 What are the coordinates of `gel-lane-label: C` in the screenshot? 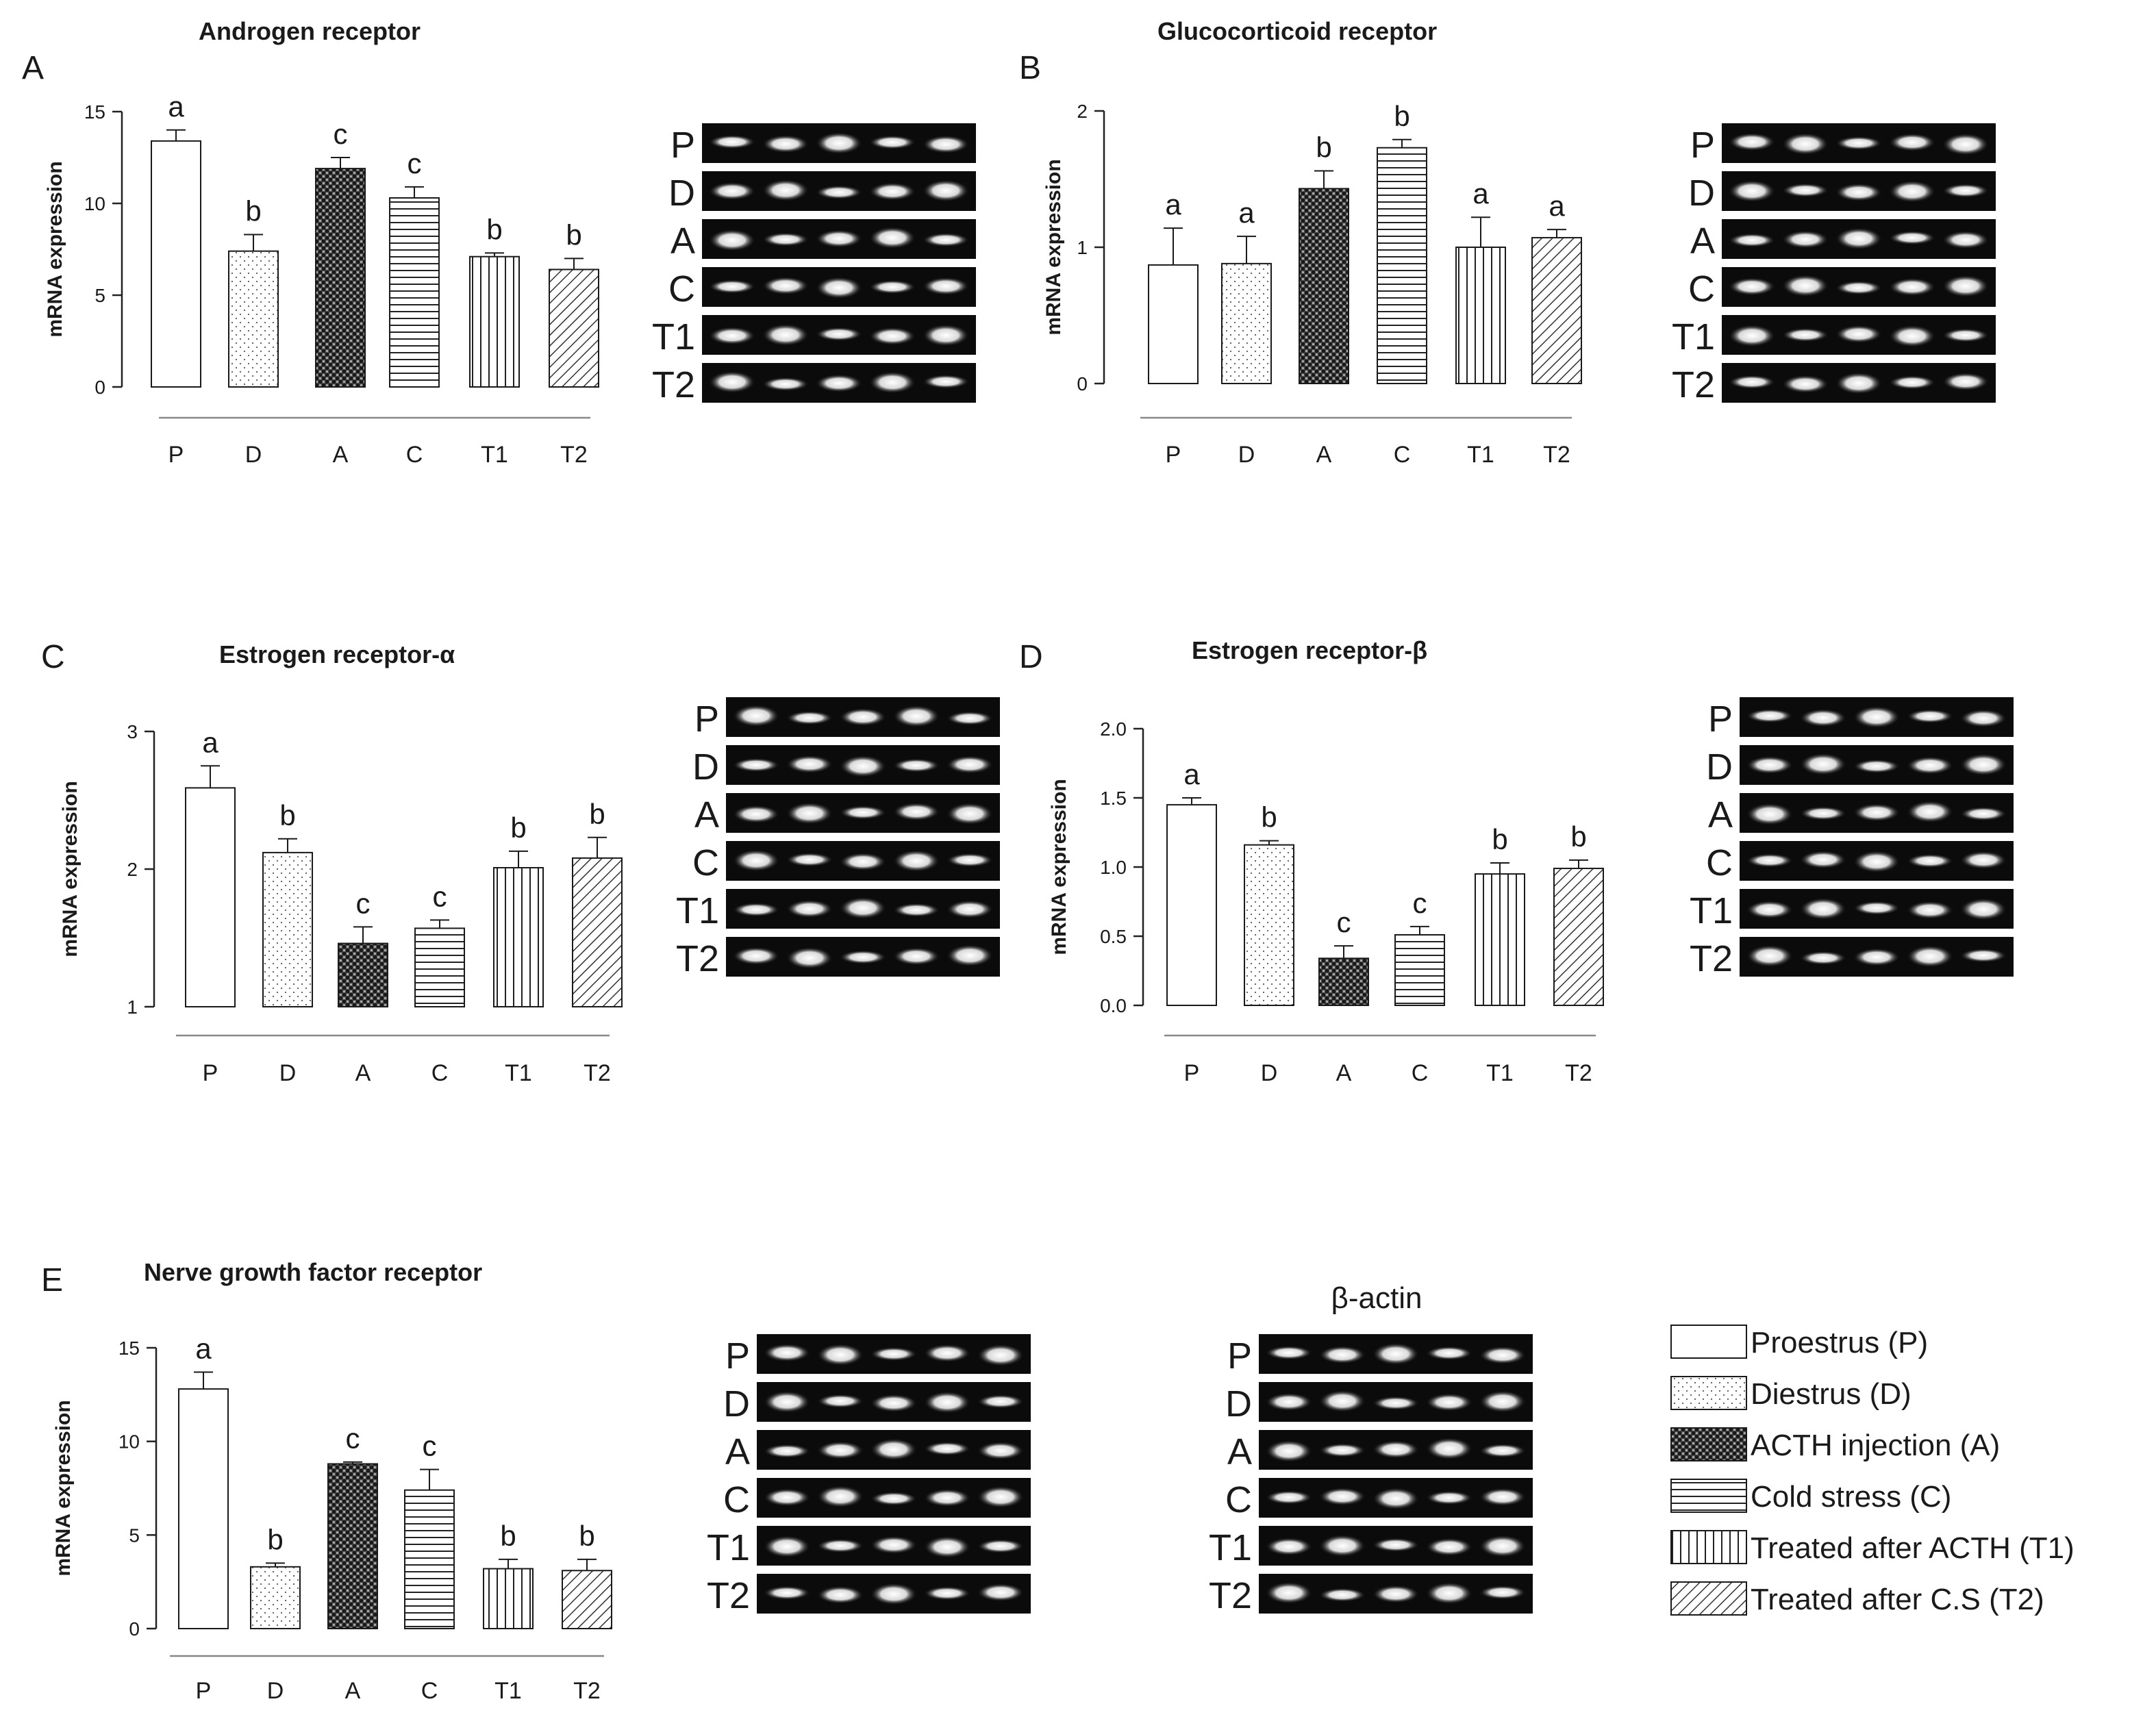 It's located at (705, 862).